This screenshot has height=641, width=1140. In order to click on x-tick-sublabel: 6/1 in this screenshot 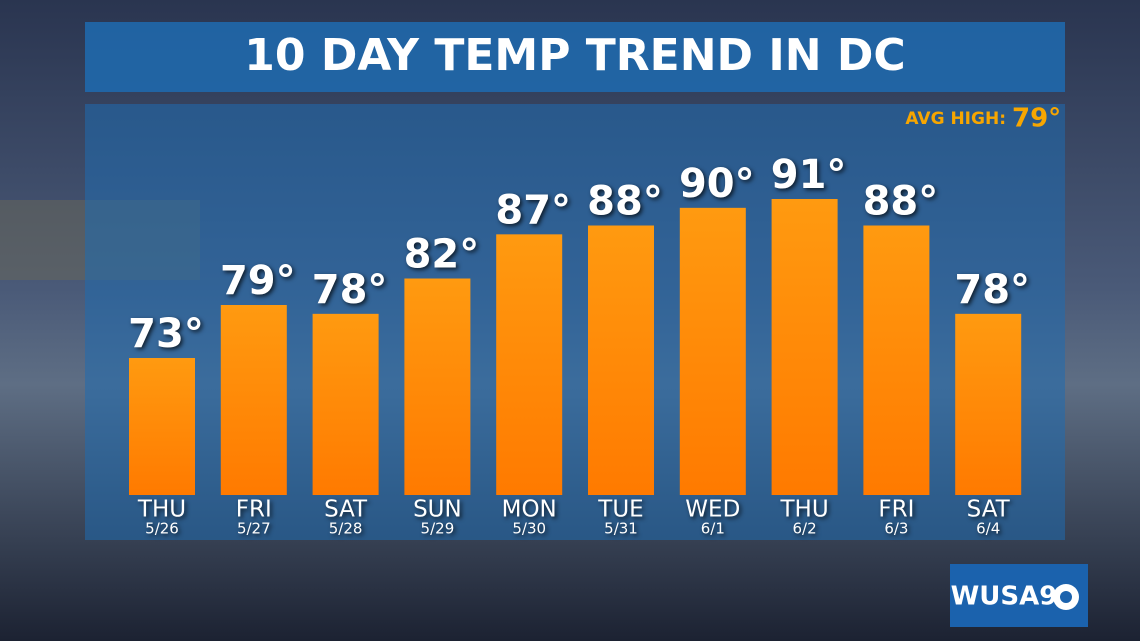, I will do `click(713, 529)`.